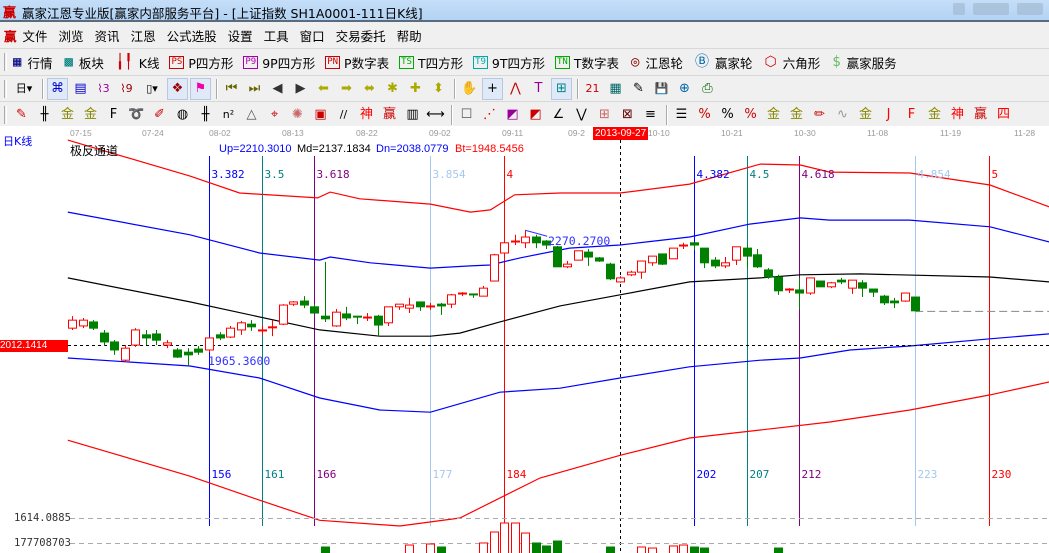 This screenshot has width=1049, height=553. What do you see at coordinates (707, 88) in the screenshot?
I see `connection-icon: ⎙` at bounding box center [707, 88].